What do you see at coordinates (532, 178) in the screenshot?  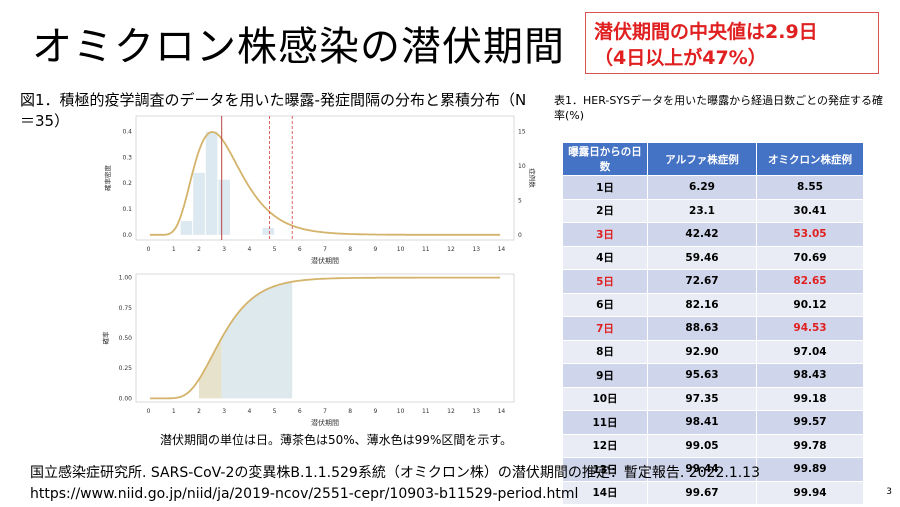 I see `y2-axis-label: 症例数` at bounding box center [532, 178].